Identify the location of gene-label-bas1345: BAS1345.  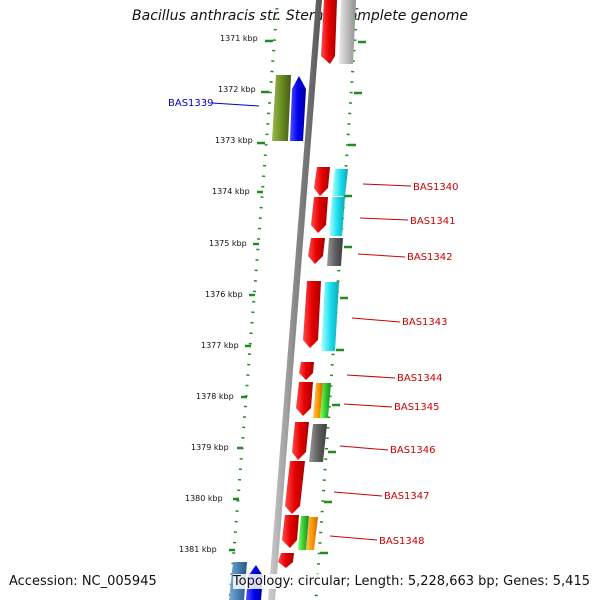
(417, 407).